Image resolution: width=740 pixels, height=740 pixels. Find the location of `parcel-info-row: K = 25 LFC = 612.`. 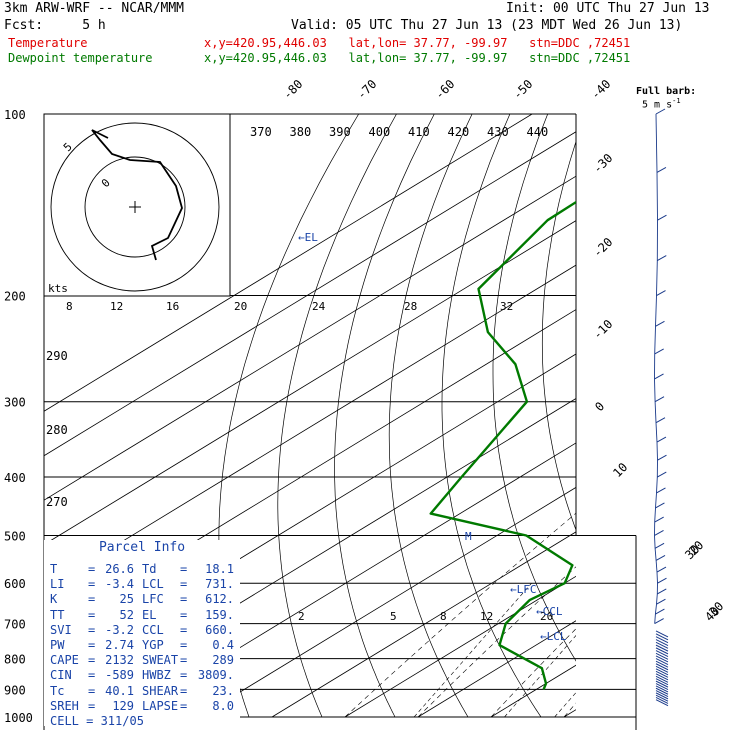

parcel-info-row: K = 25 LFC = 612. is located at coordinates (142, 599).